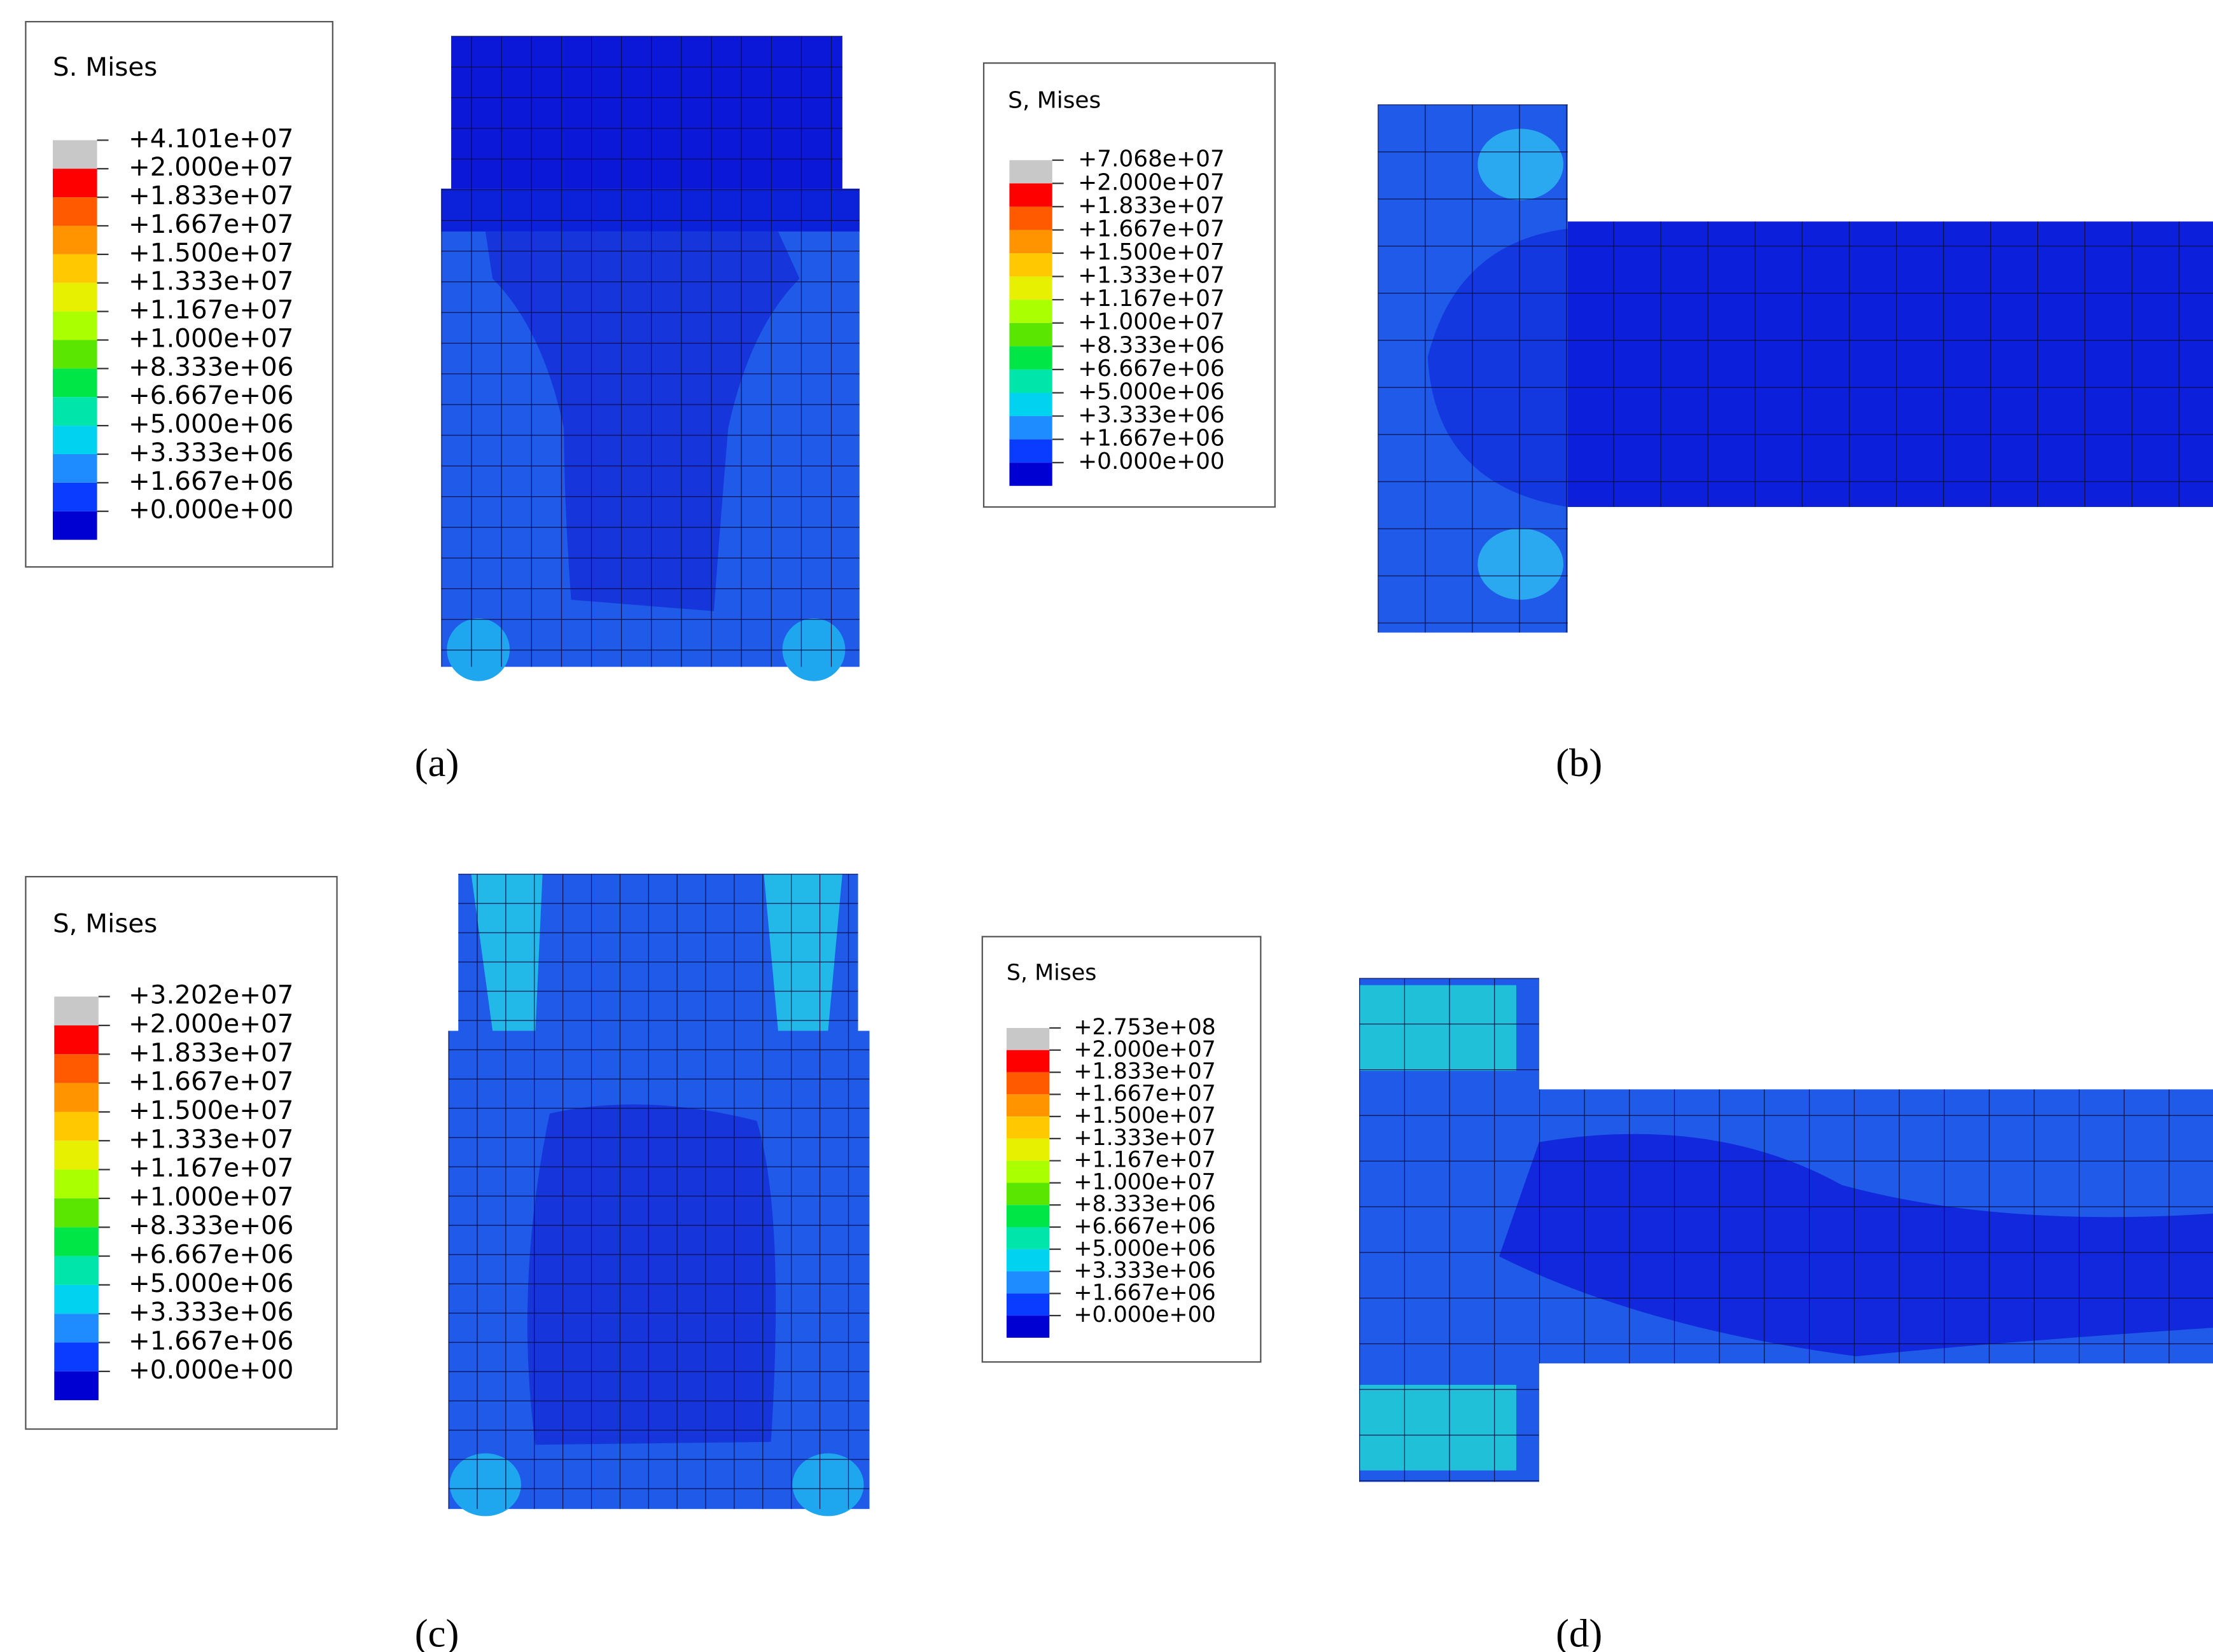  What do you see at coordinates (105, 67) in the screenshot?
I see `legend-title: S. Mises` at bounding box center [105, 67].